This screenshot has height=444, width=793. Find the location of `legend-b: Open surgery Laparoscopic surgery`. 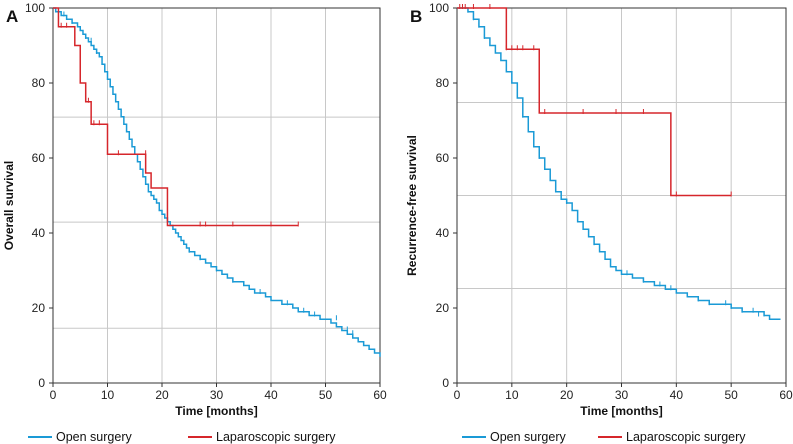

legend-b: Open surgery Laparoscopic surgery is located at coordinates (604, 437).